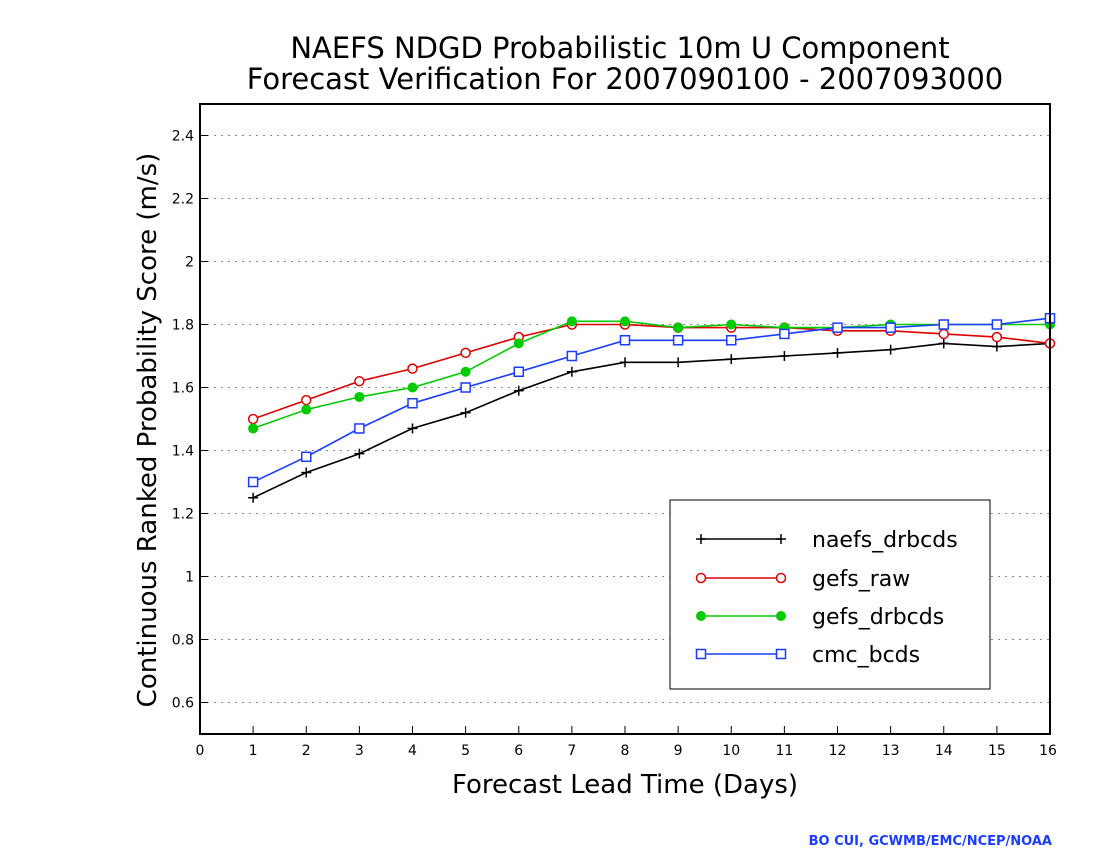 The width and height of the screenshot is (1100, 850). I want to click on series-gefs_raw, so click(651, 372).